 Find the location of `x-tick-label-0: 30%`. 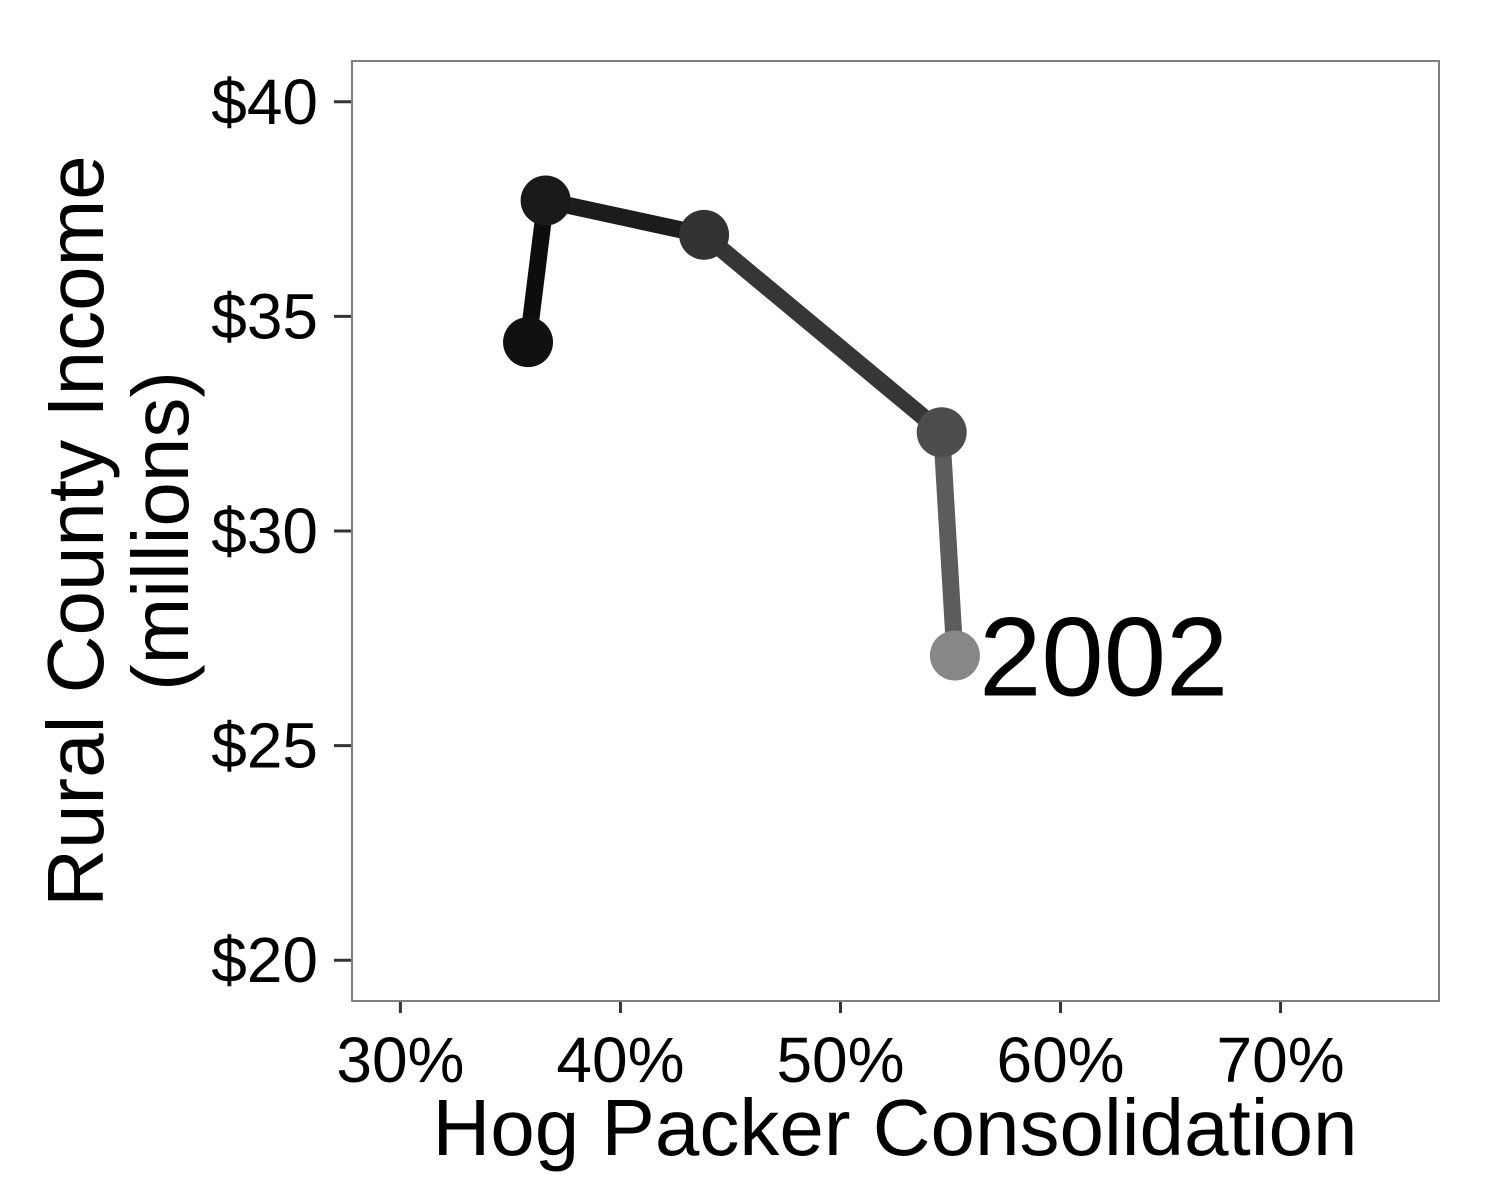

x-tick-label-0: 30% is located at coordinates (400, 1060).